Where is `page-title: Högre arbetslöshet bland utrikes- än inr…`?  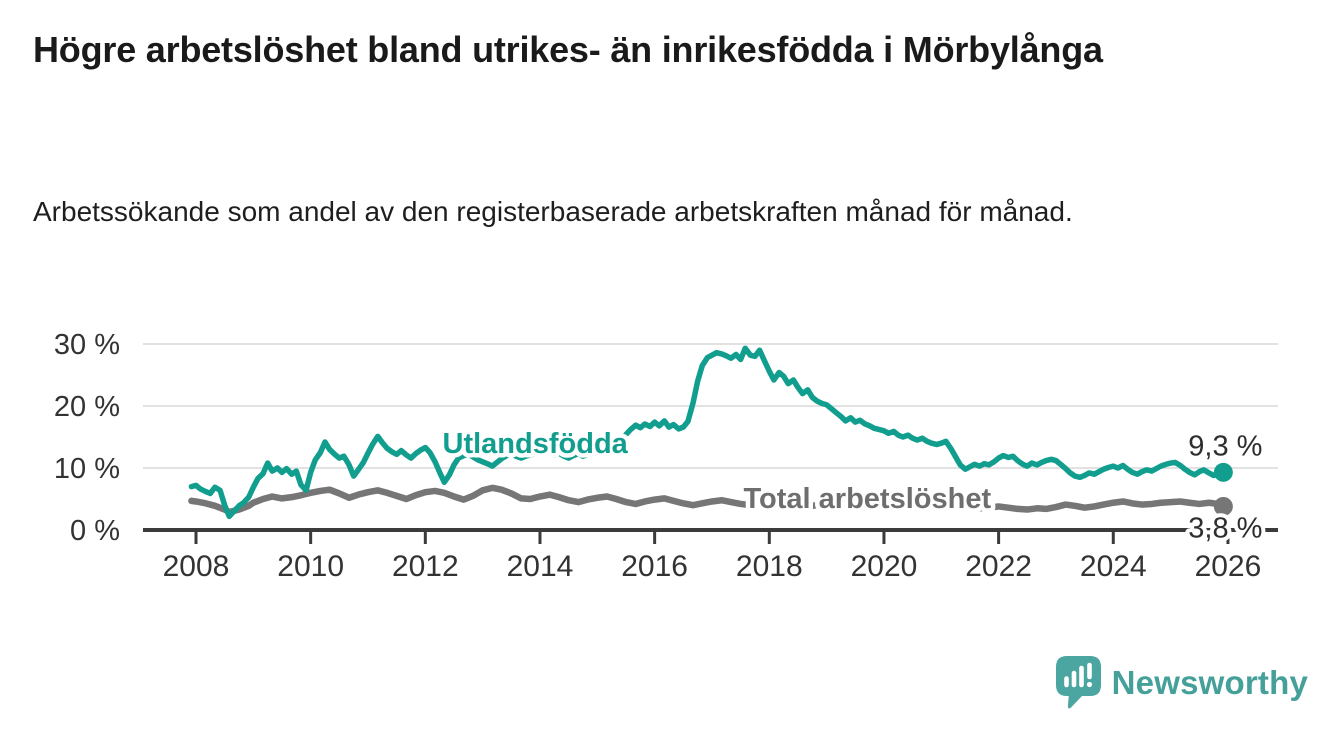 page-title: Högre arbetslöshet bland utrikes- än inr… is located at coordinates (568, 49).